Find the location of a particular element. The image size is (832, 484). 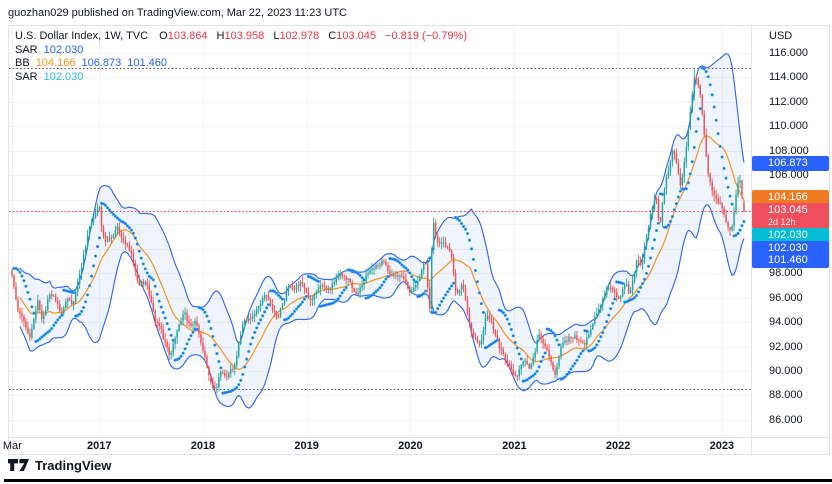

indicator-value: 106.873 is located at coordinates (101, 63).